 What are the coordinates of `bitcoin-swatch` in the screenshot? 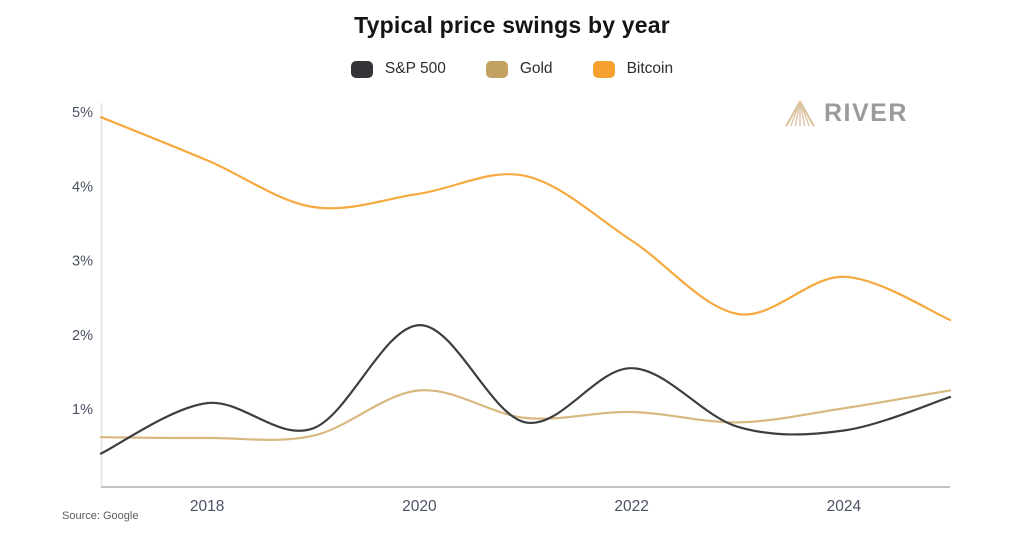 It's located at (603, 69).